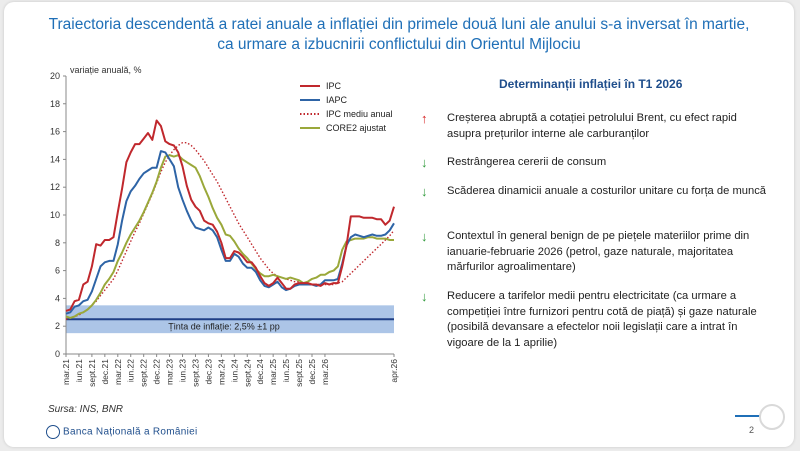 The height and width of the screenshot is (451, 800). I want to click on x-tick-label: mar.22, so click(118, 372).